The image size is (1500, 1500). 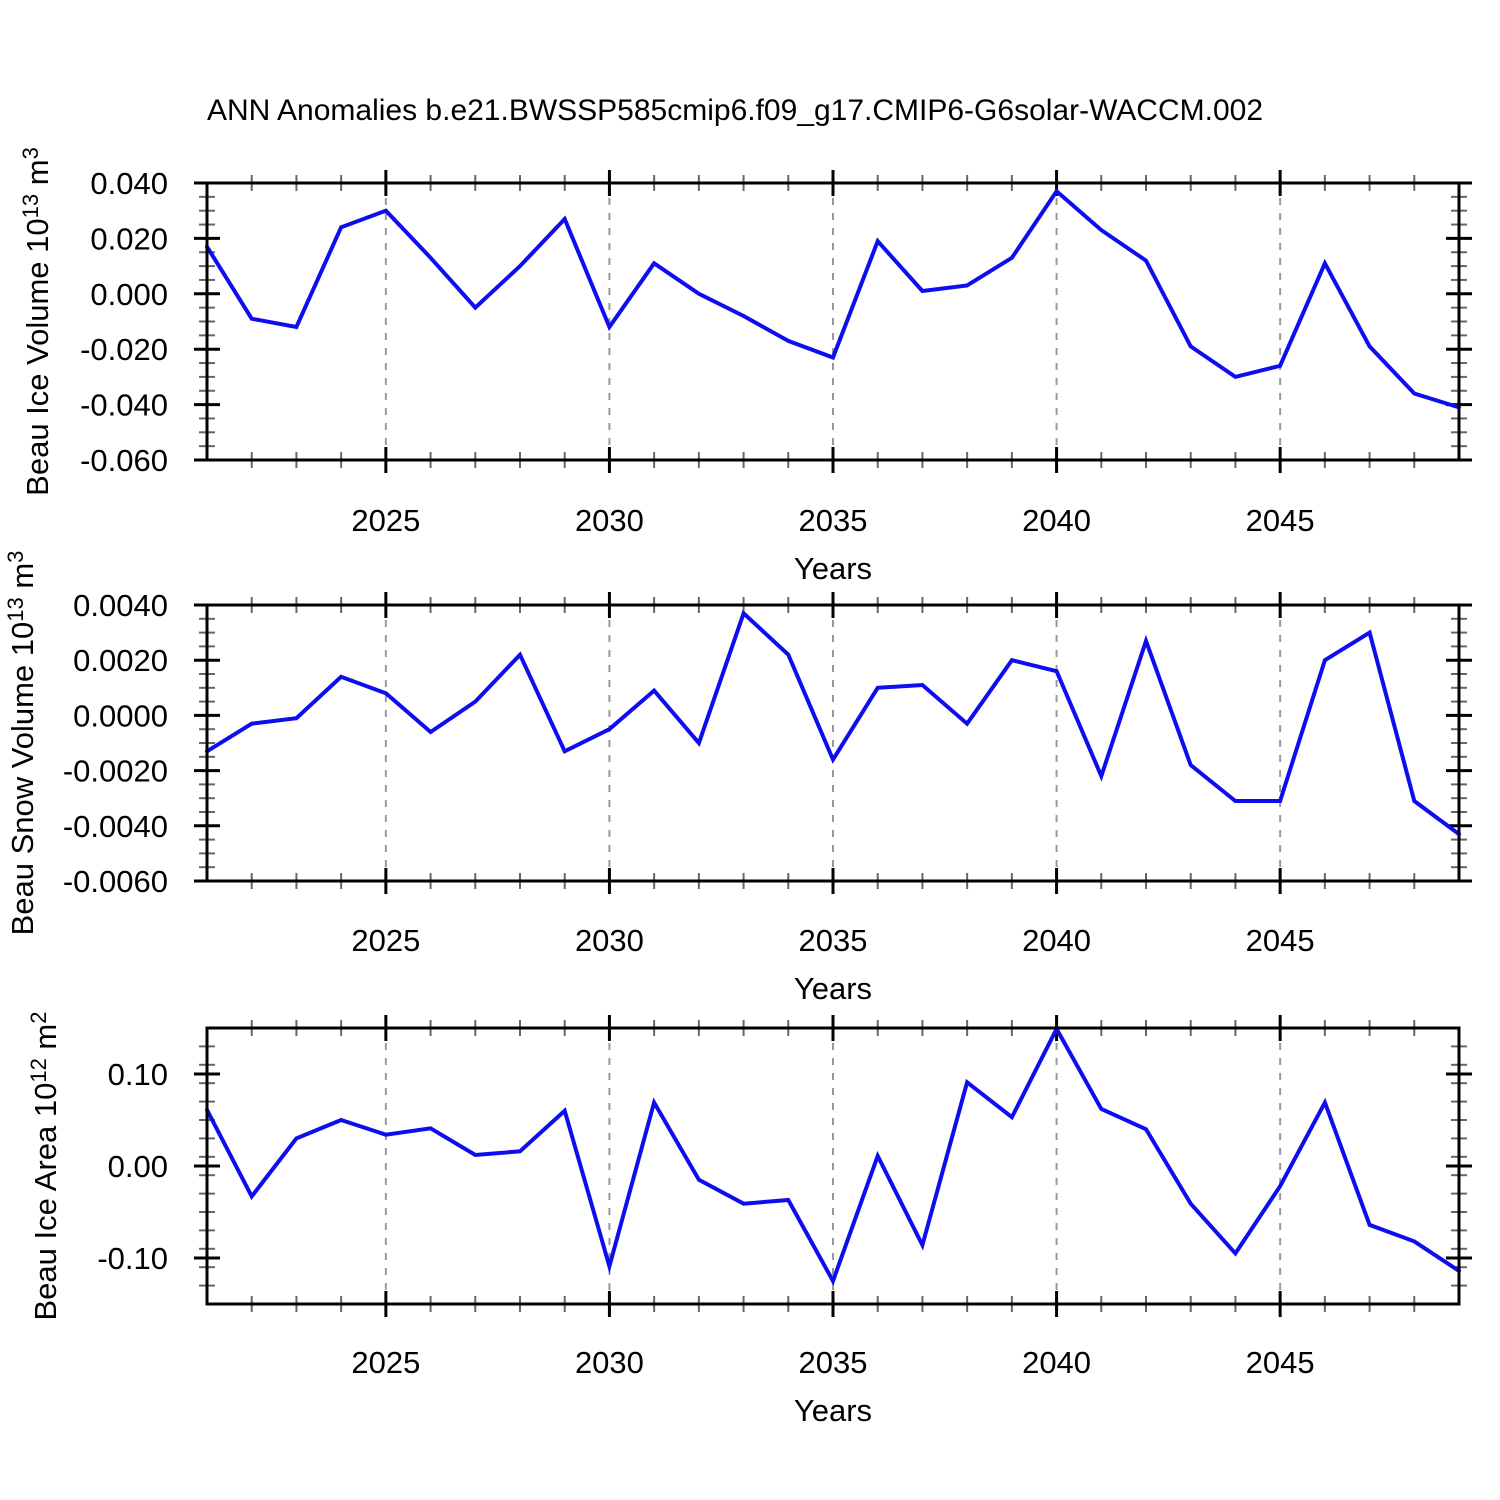 I want to click on y-tick-label: 0.0020, so click(x=120, y=660).